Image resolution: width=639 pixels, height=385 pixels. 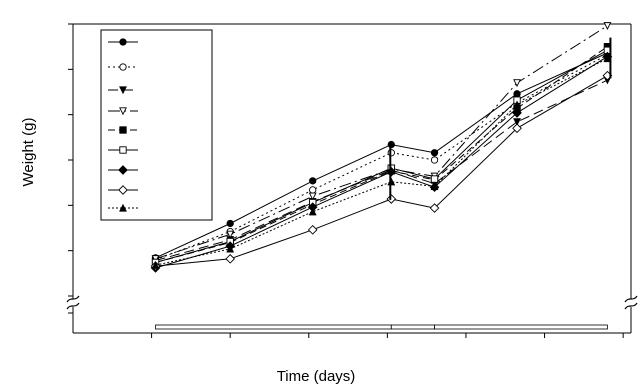 I want to click on legend, so click(x=156, y=125).